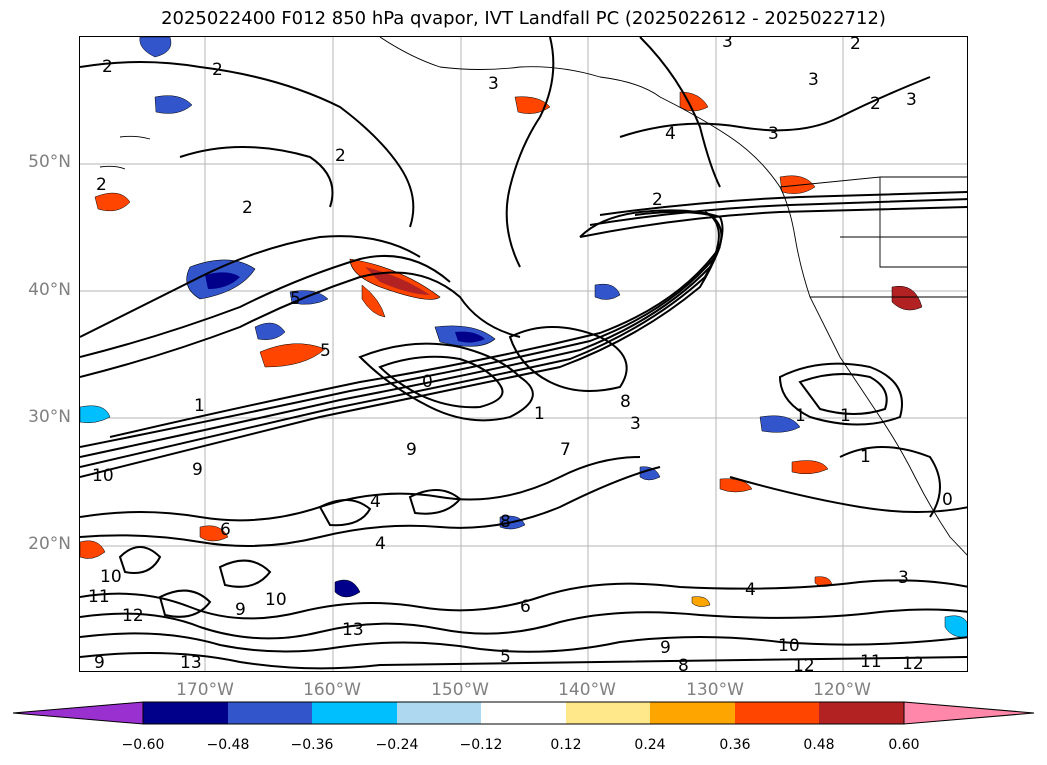  I want to click on colorbar-extend-high, so click(969, 713).